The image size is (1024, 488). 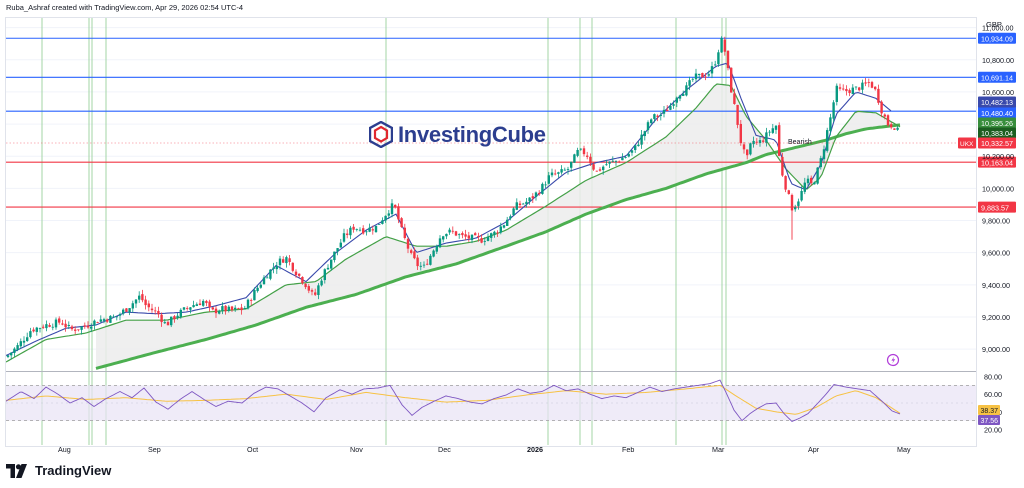 I want to click on lightning-icon, so click(x=893, y=360).